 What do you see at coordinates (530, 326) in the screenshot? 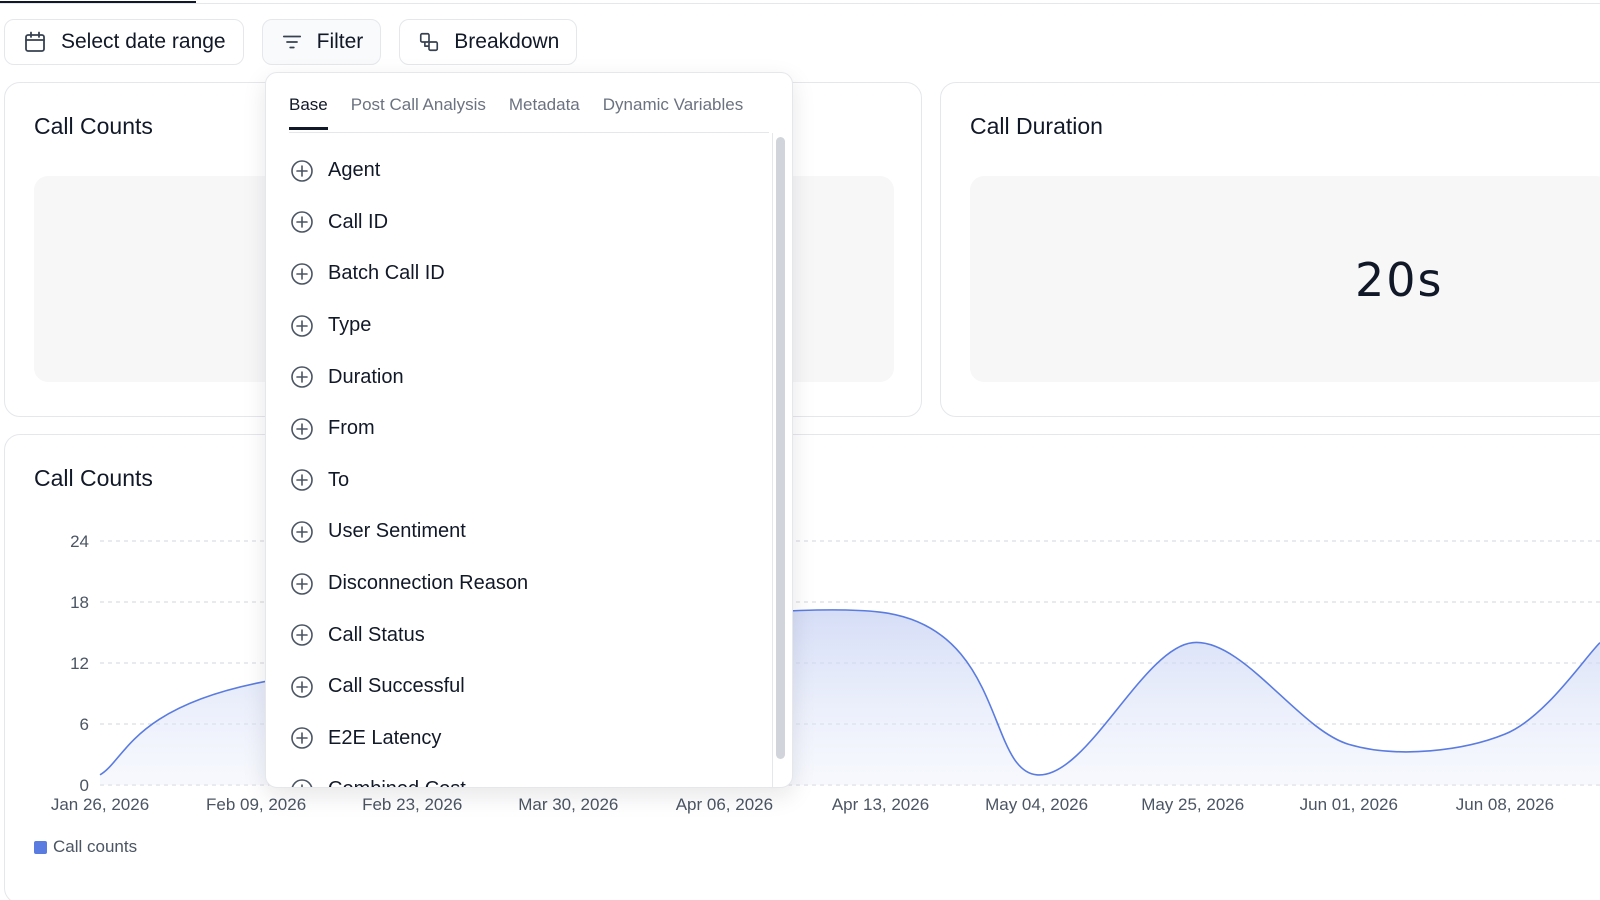
I see `filter-field-item: Type` at bounding box center [530, 326].